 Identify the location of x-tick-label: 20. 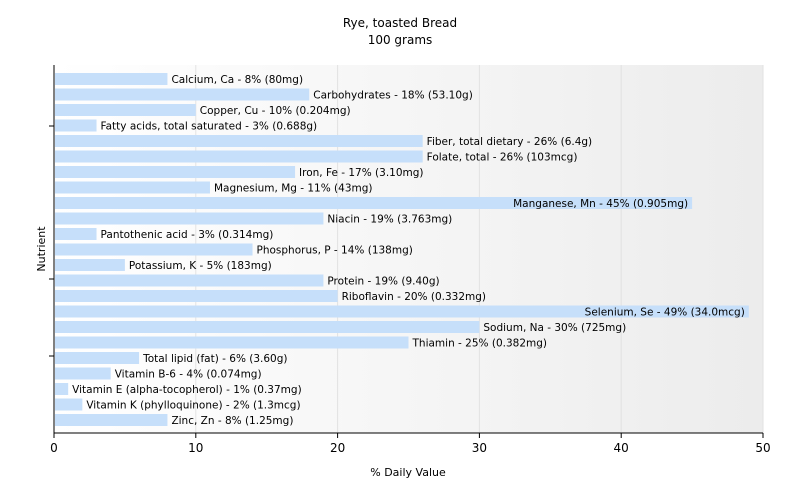
(337, 448).